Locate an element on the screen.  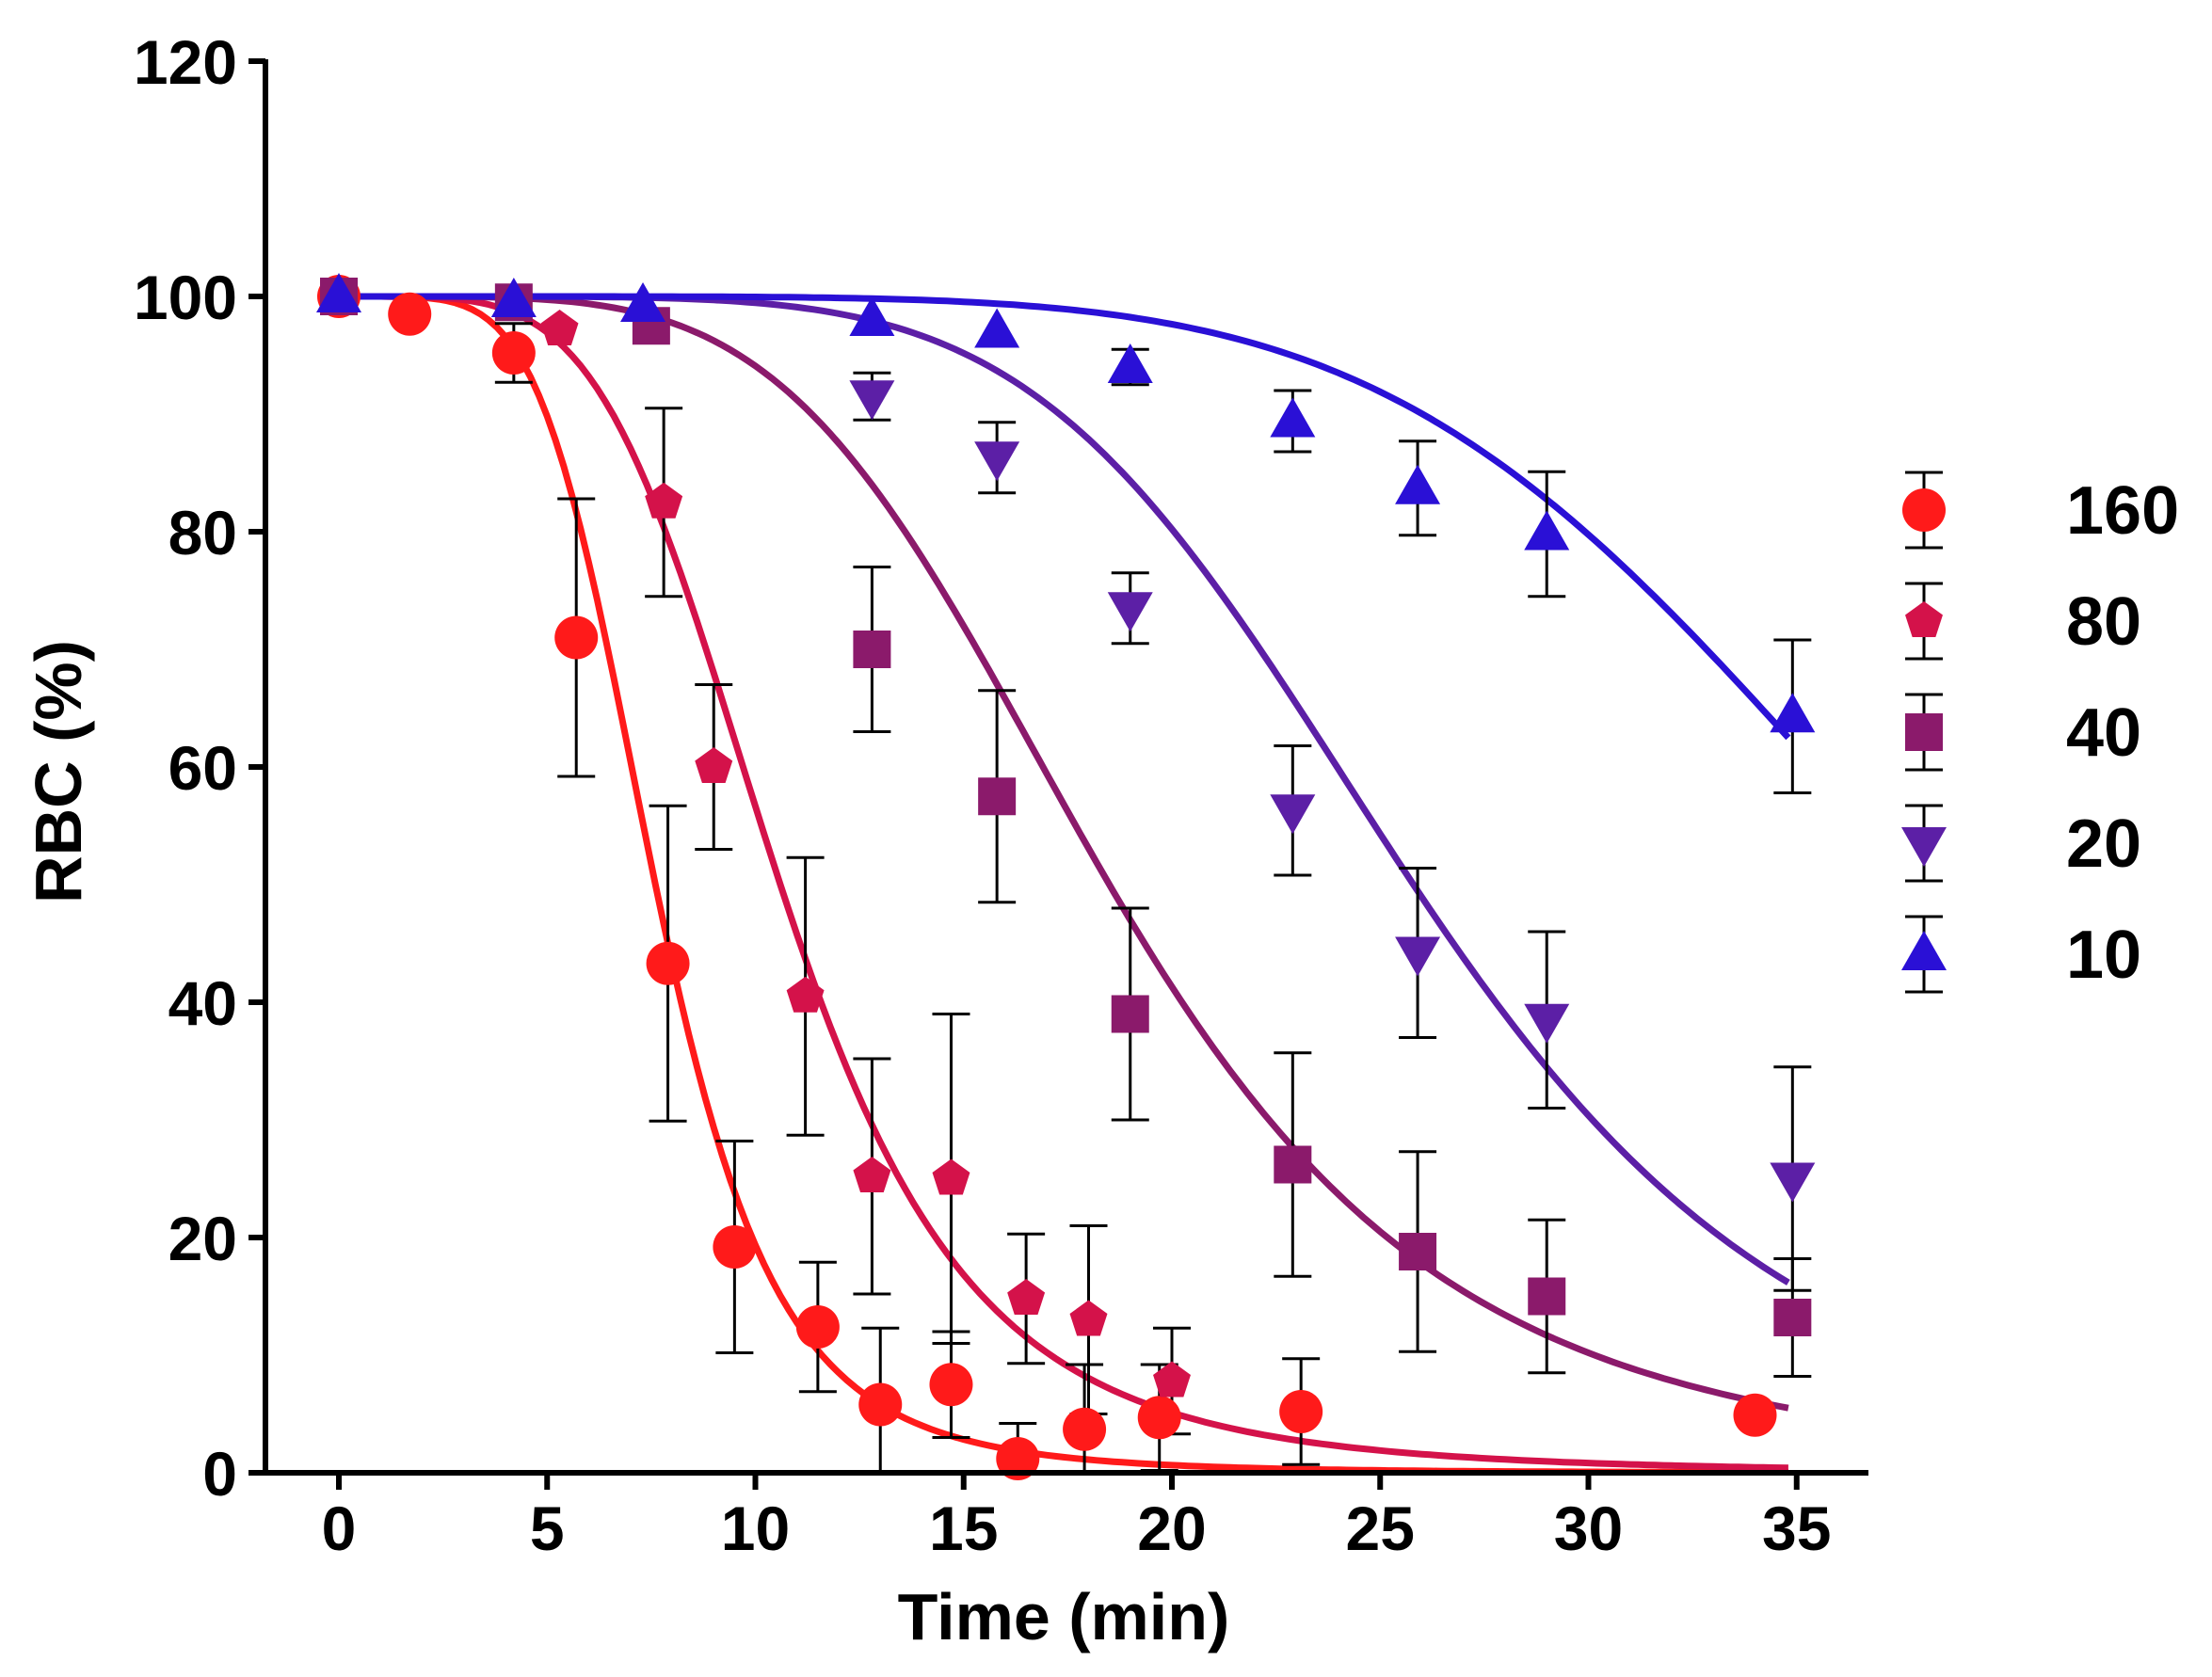
x-tick-label: 30 is located at coordinates (1588, 1528).